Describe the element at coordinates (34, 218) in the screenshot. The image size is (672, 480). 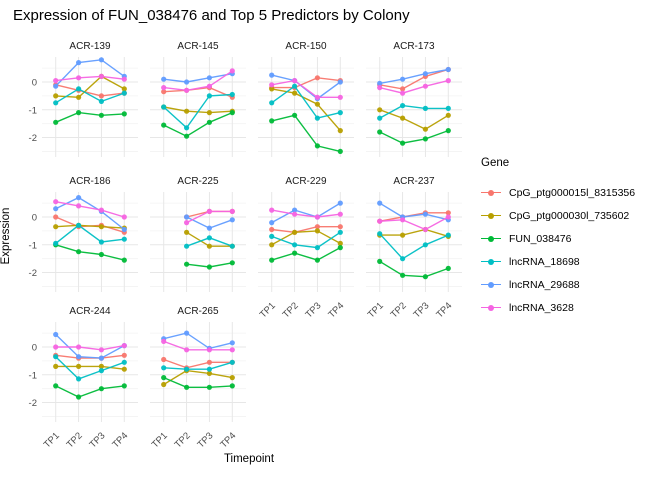
I see `y-tick-label: 0` at that location.